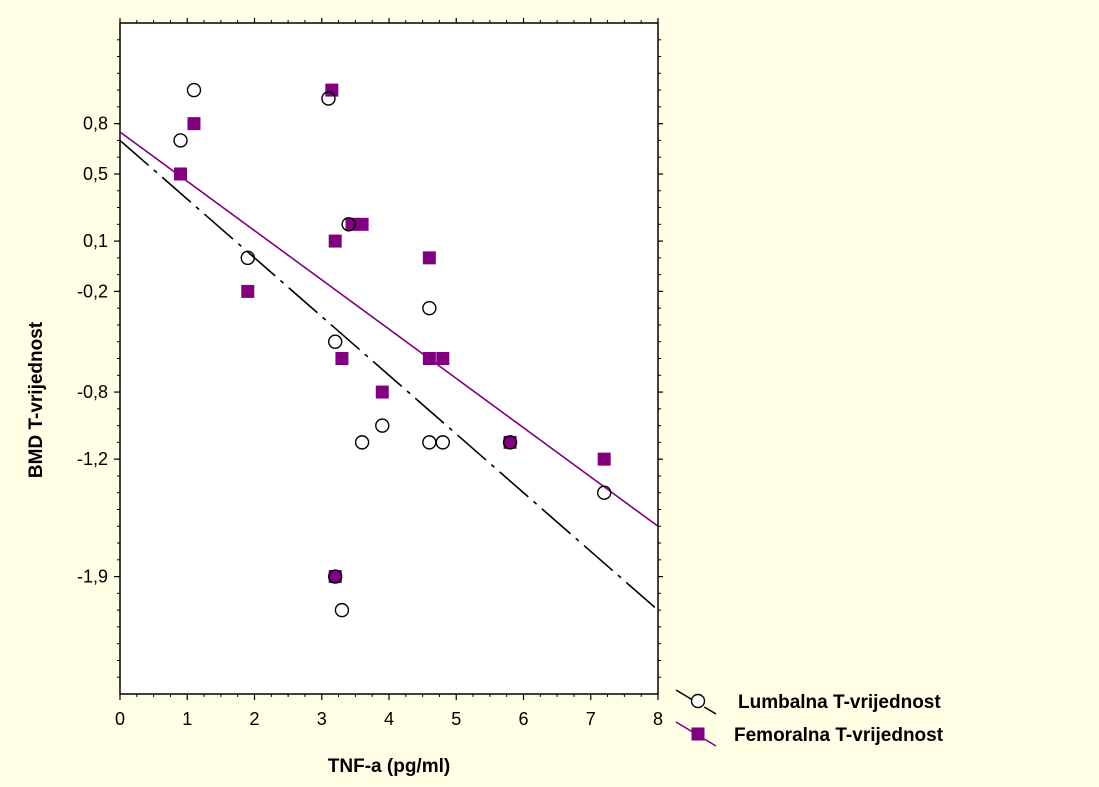 The image size is (1099, 787). I want to click on legend-line-lumbalna, so click(696, 702).